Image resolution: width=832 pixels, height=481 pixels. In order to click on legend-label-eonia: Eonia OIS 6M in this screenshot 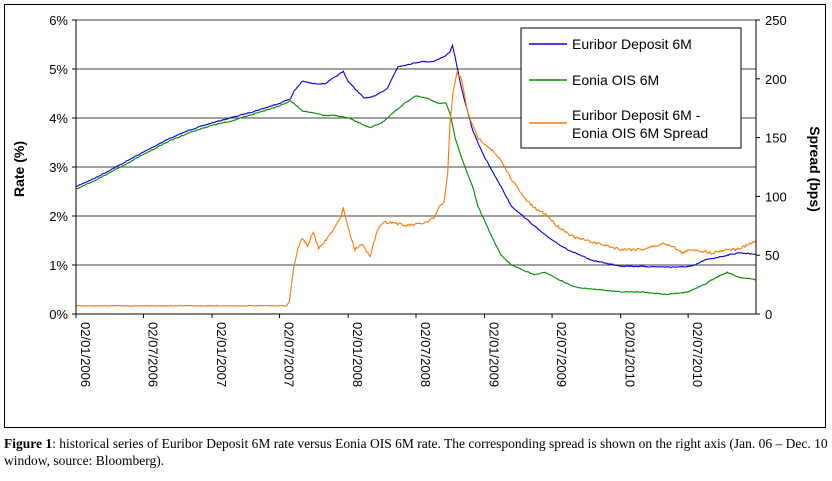, I will do `click(615, 80)`.